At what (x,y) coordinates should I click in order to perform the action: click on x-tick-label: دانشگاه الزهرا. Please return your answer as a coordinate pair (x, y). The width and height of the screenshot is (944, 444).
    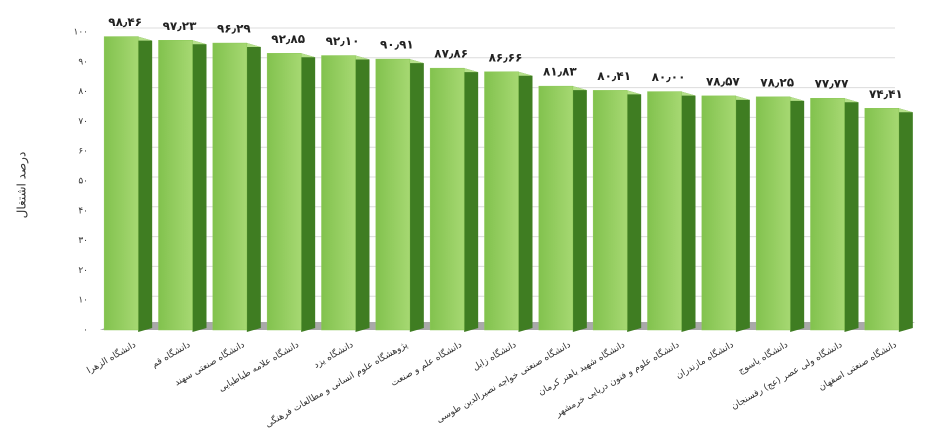
    Looking at the image, I should click on (110, 357).